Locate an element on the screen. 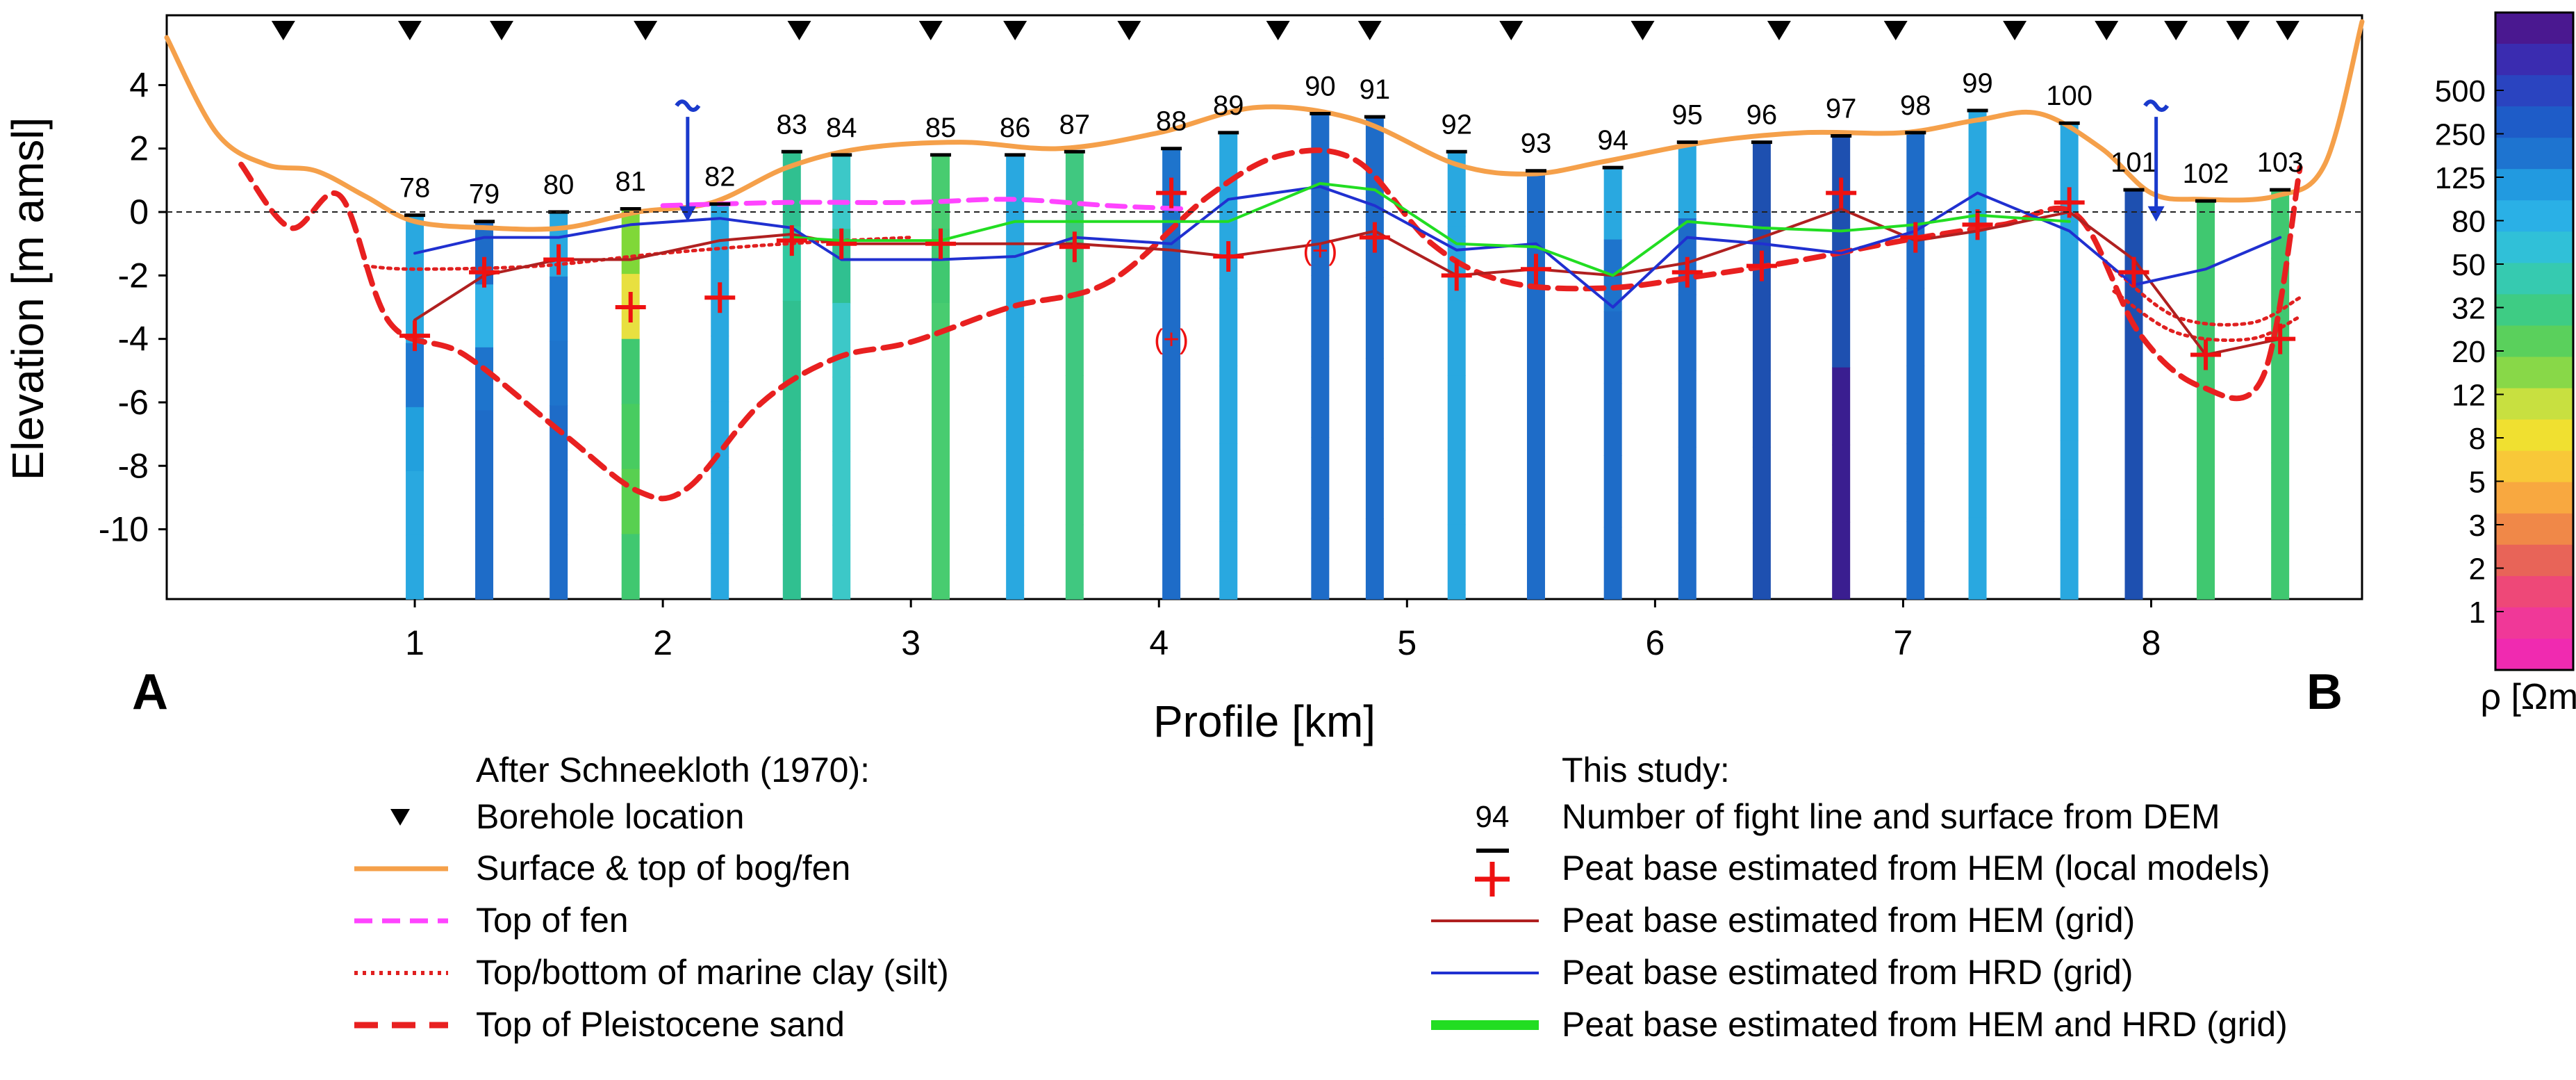 The image size is (2576, 1080). flight-line-label-89: 89 is located at coordinates (1228, 106).